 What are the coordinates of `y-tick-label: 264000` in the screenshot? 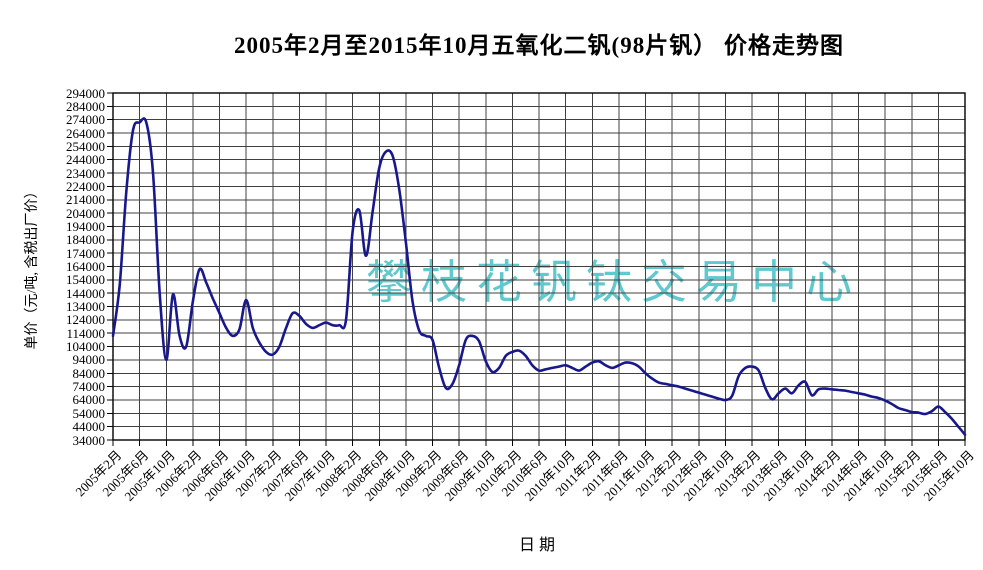 It's located at (85, 133).